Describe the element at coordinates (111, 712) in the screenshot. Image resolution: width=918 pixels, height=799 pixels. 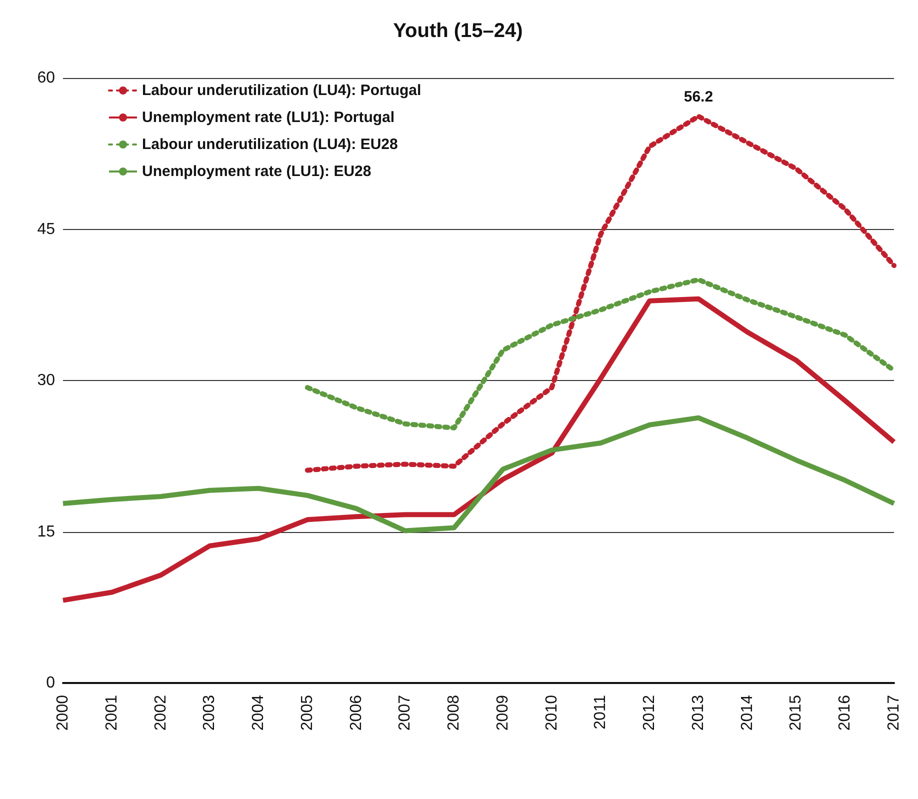
I see `x-tick-label: 2001` at that location.